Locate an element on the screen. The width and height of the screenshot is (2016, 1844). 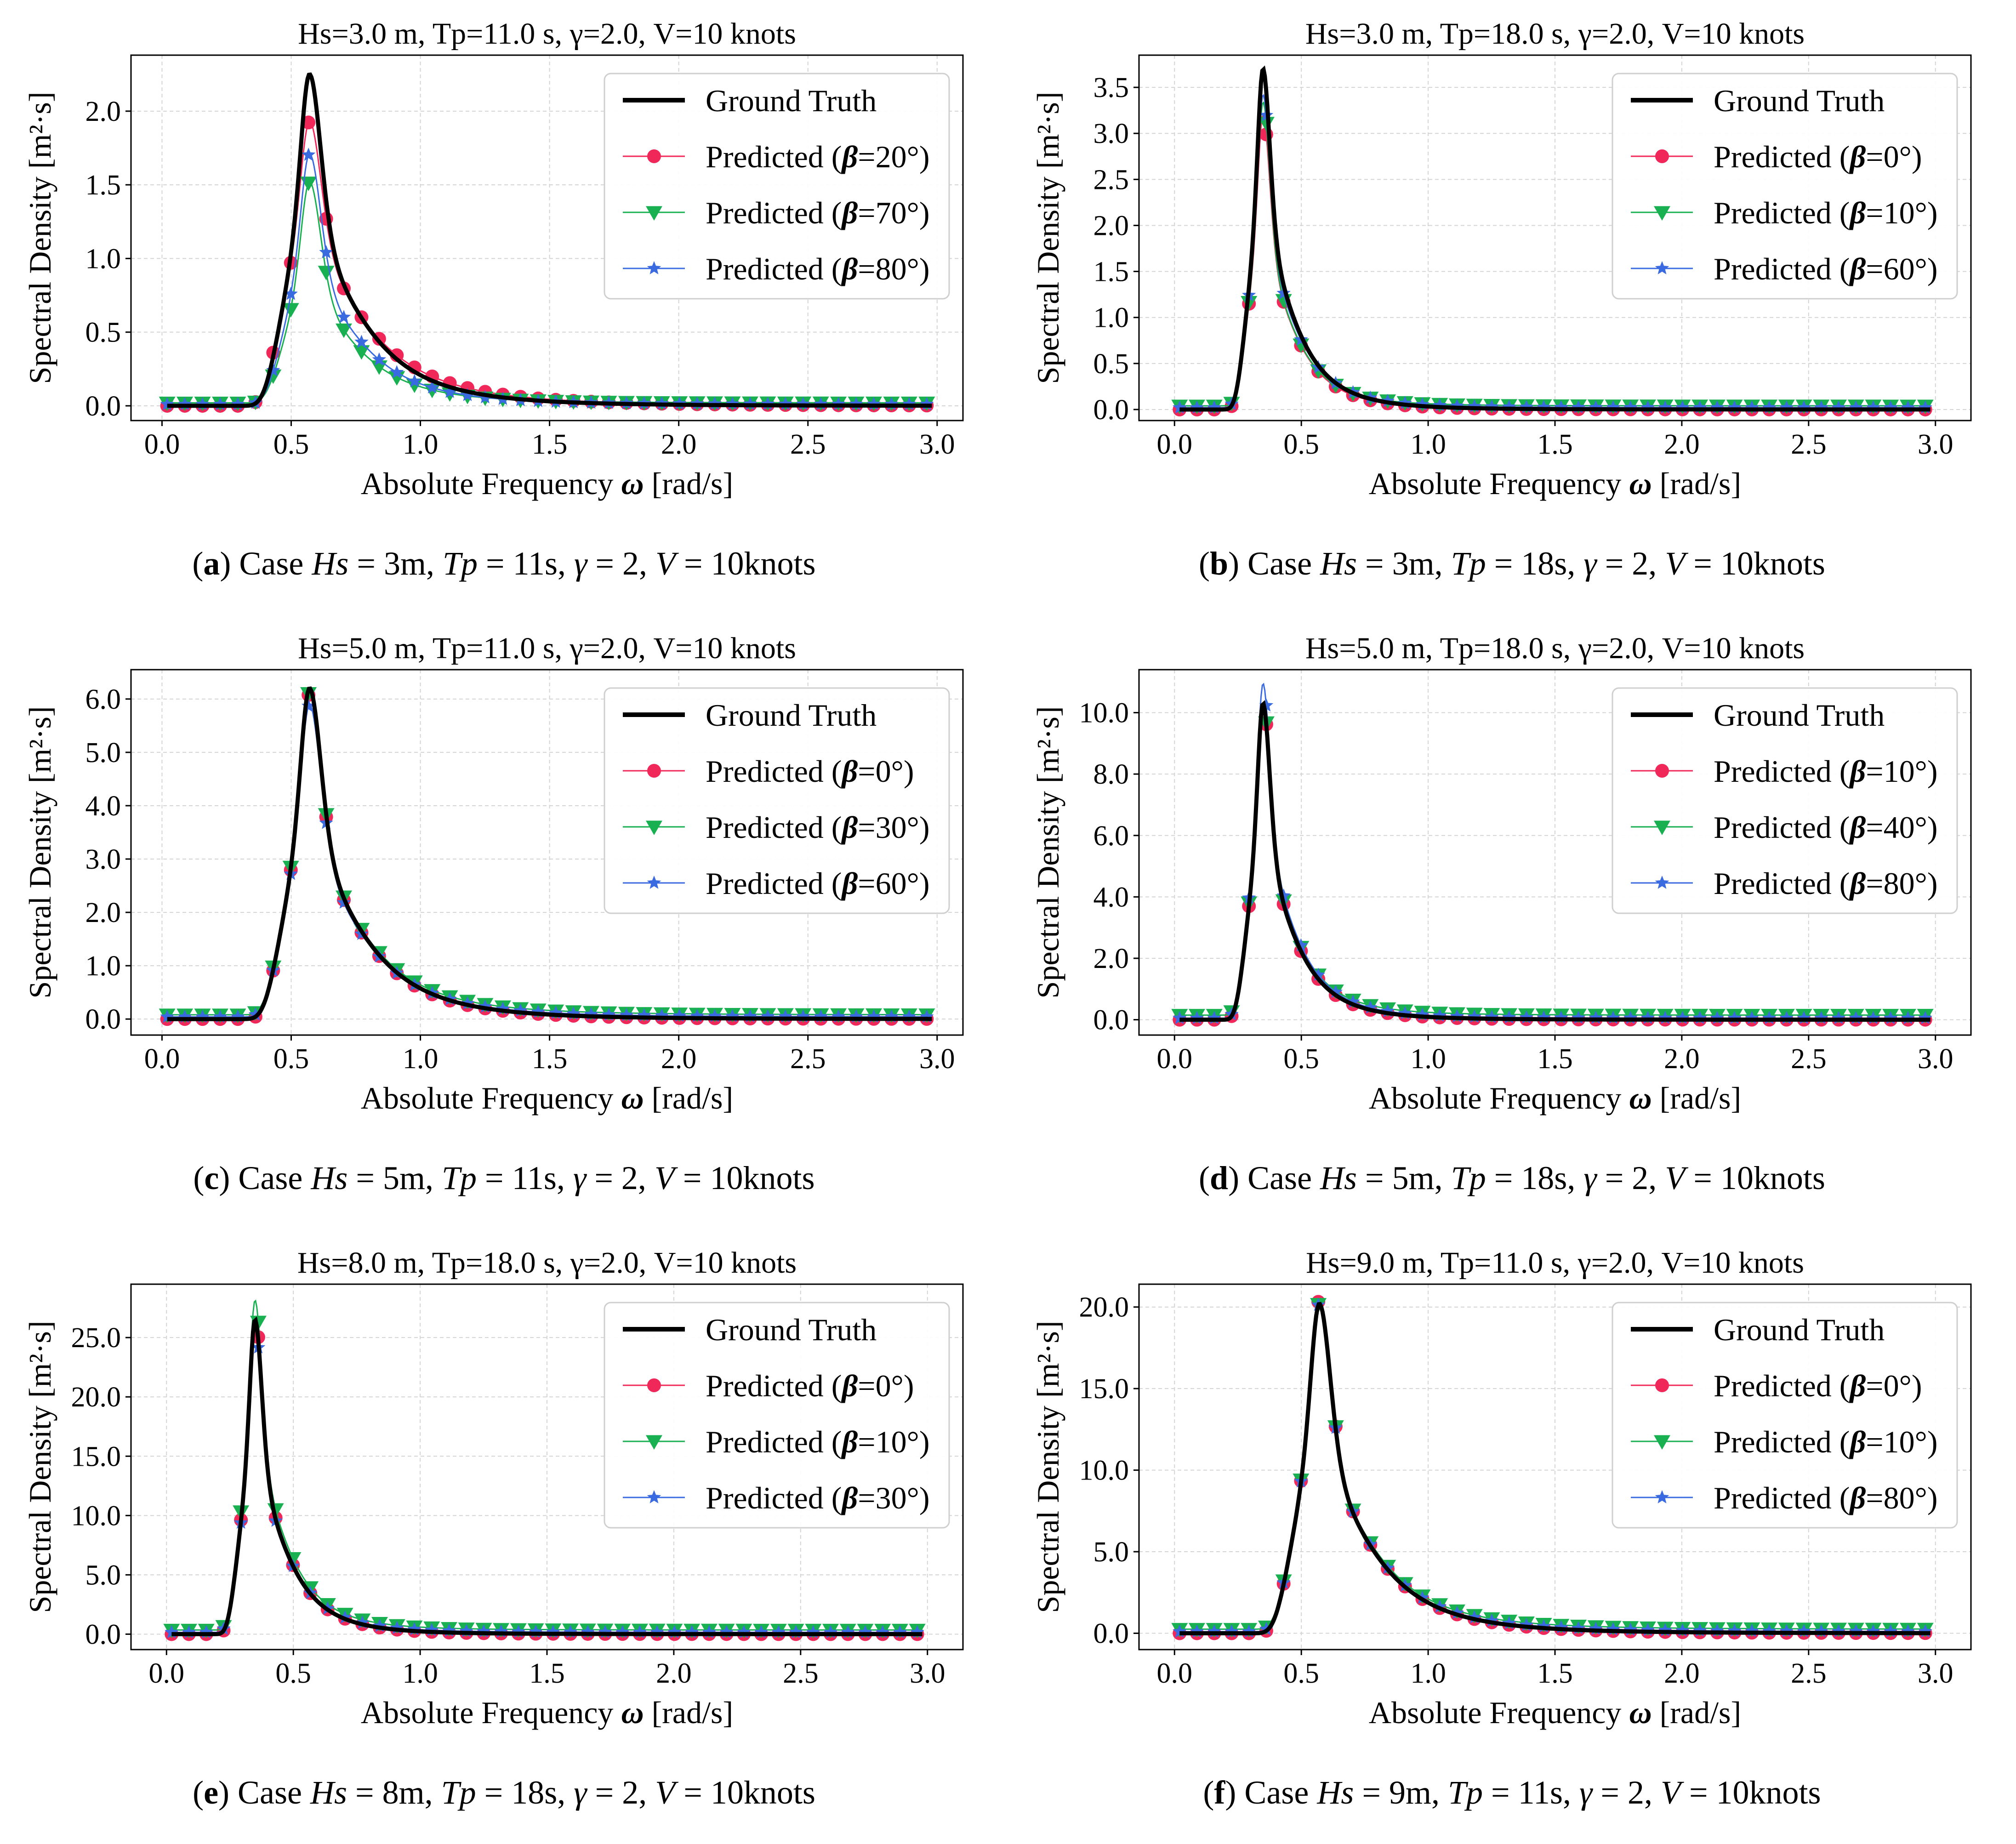
x-tick-label: 2.0 is located at coordinates (679, 444).